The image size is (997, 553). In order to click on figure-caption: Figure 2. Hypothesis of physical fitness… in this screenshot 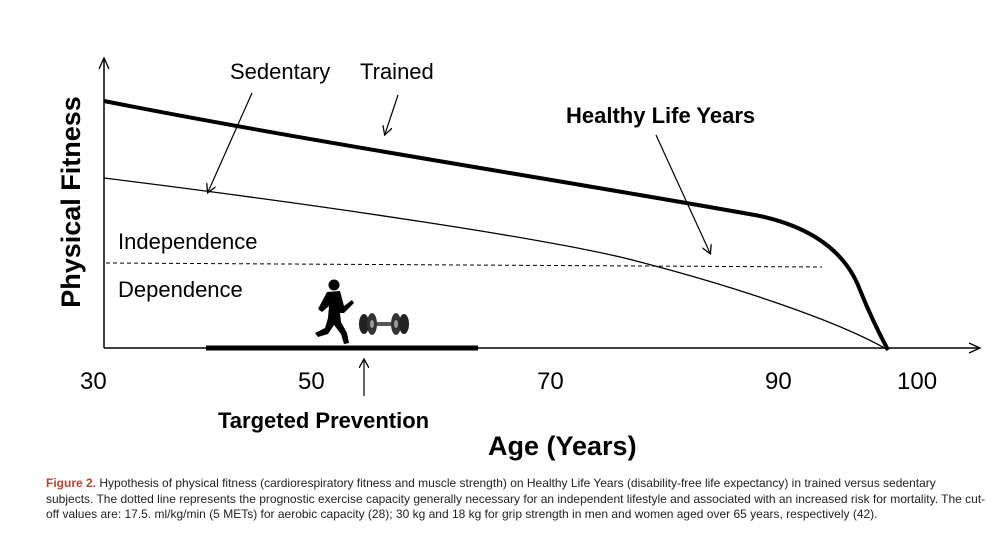, I will do `click(516, 499)`.